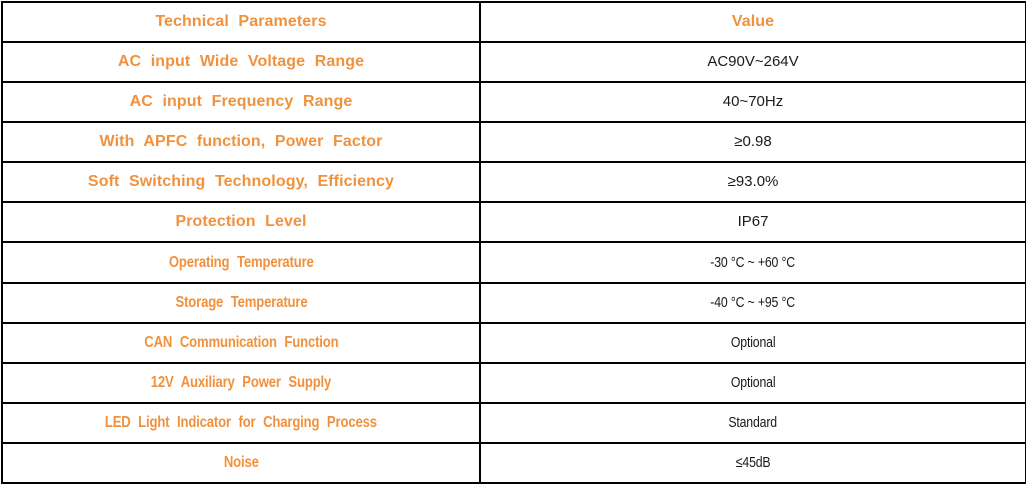 The height and width of the screenshot is (485, 1026). I want to click on table-row: Noise ≤45dB, so click(513, 463).